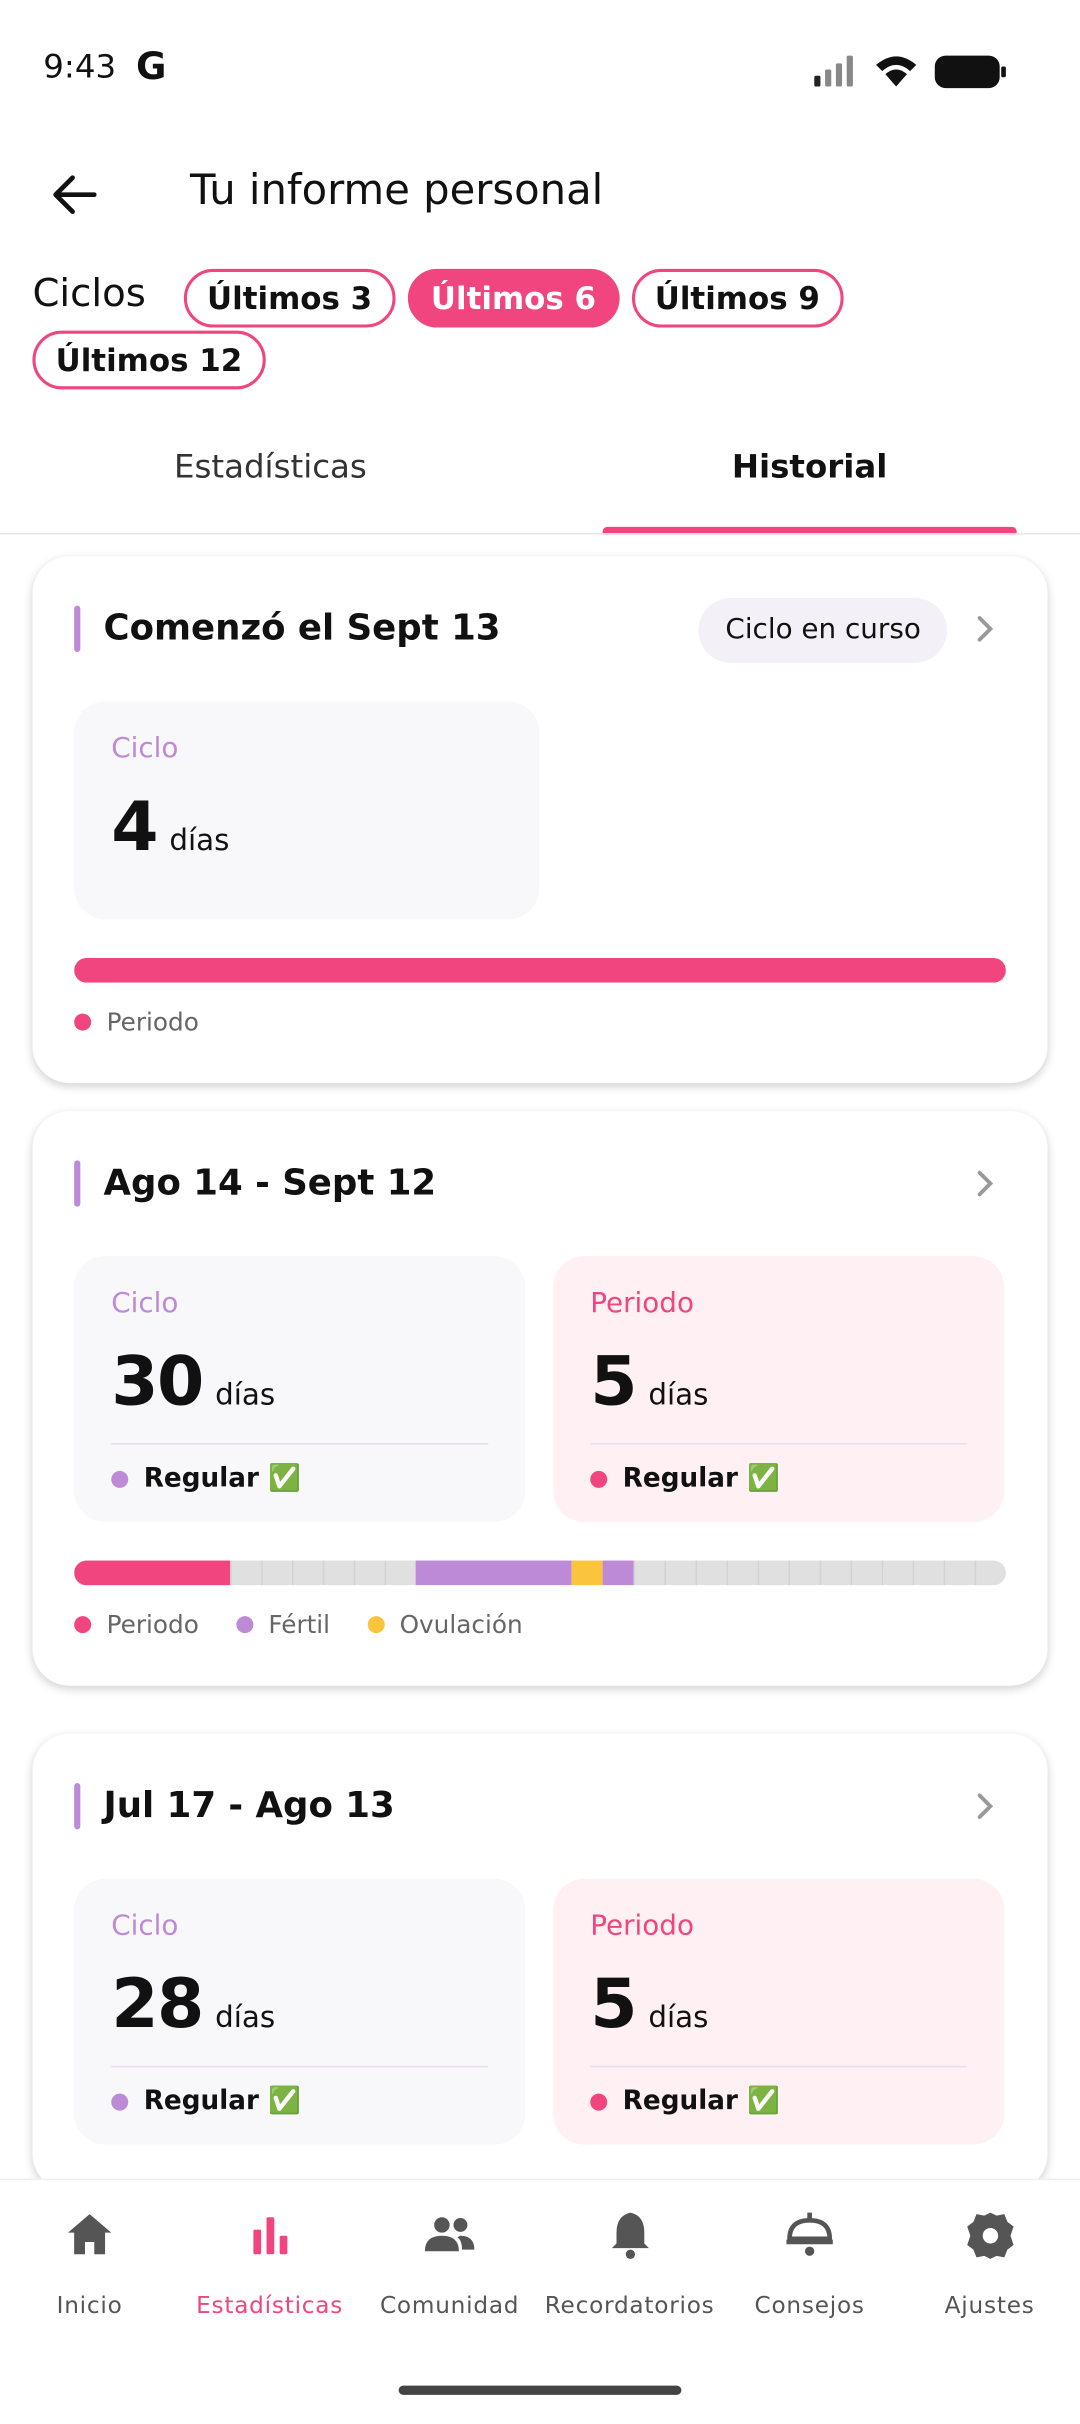  What do you see at coordinates (540, 629) in the screenshot?
I see `card-header: Comenzó el Sept 13 Ciclo en curso` at bounding box center [540, 629].